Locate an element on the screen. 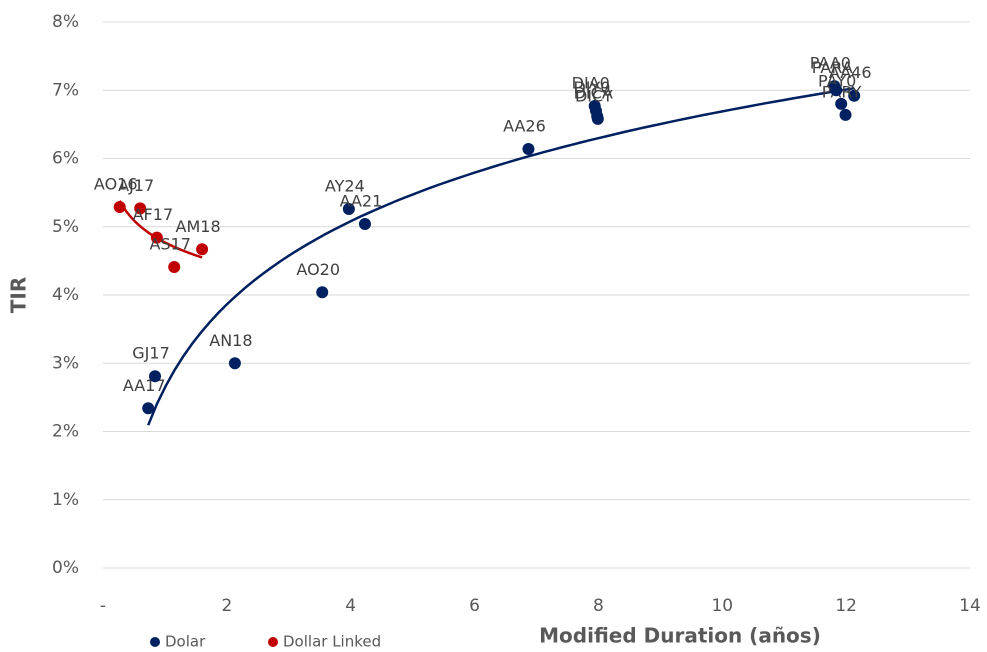  x-tick-label: 14 is located at coordinates (970, 606).